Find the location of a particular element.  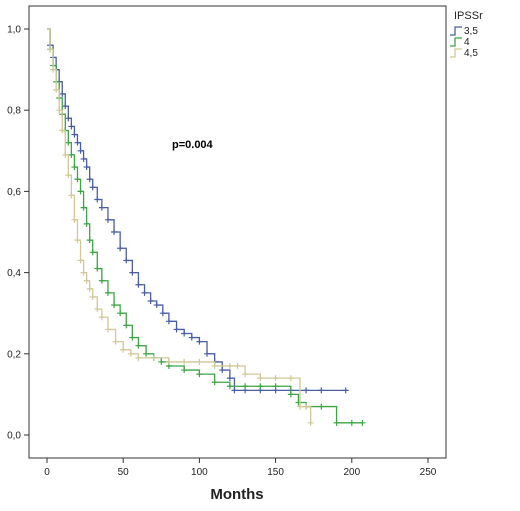

x-tick-label: 200 is located at coordinates (351, 472).